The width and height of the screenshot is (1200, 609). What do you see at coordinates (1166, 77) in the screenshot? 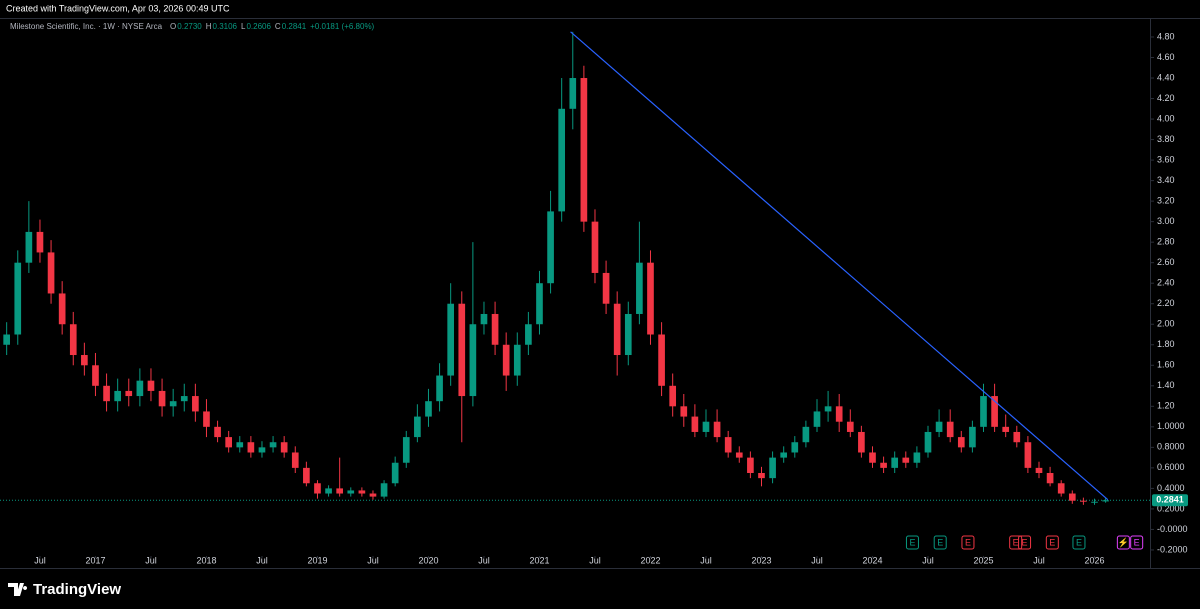
I see `y-tick-label: 4.40` at bounding box center [1166, 77].